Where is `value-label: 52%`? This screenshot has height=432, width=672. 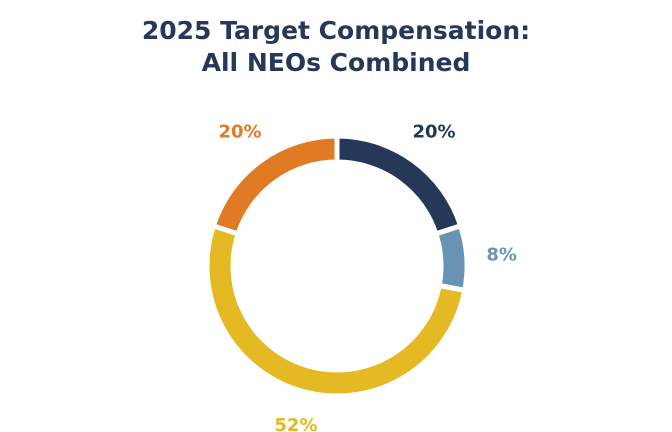
value-label: 52% is located at coordinates (295, 423).